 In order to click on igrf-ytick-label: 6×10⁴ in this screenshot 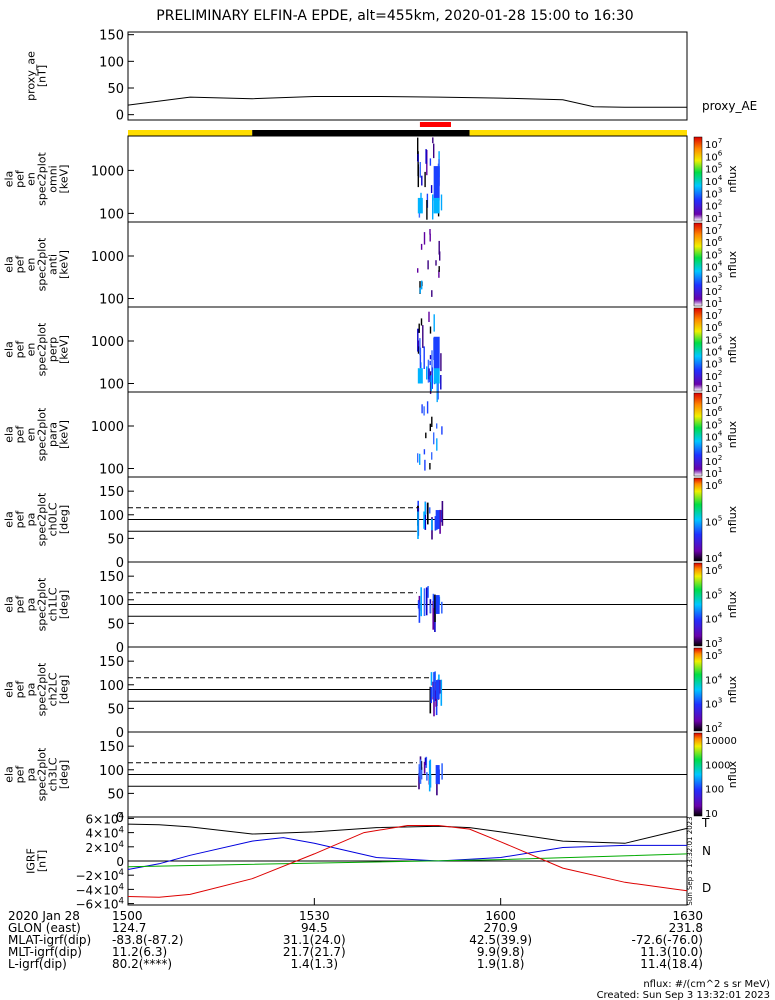, I will do `click(105, 818)`.